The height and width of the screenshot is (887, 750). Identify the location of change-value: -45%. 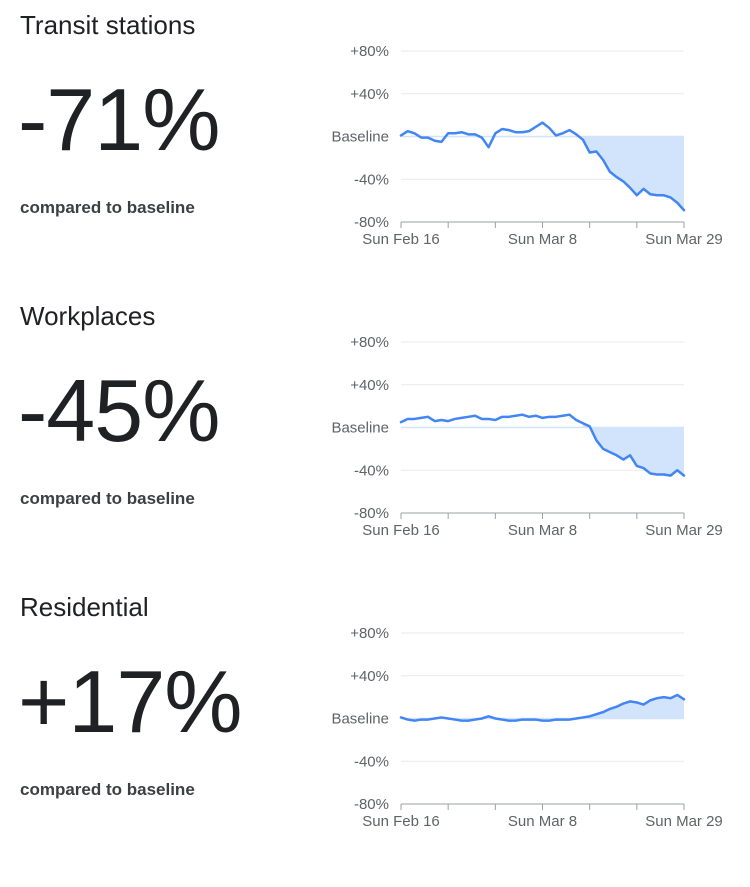
(119, 410).